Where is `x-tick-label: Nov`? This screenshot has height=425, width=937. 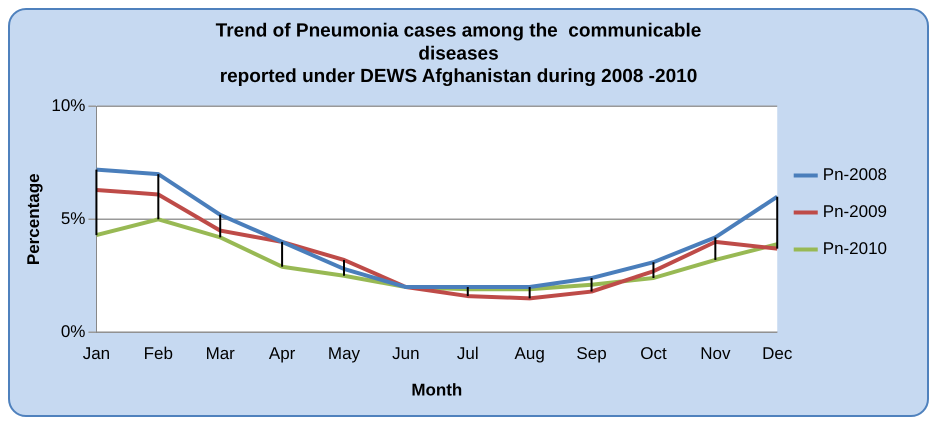 x-tick-label: Nov is located at coordinates (715, 354).